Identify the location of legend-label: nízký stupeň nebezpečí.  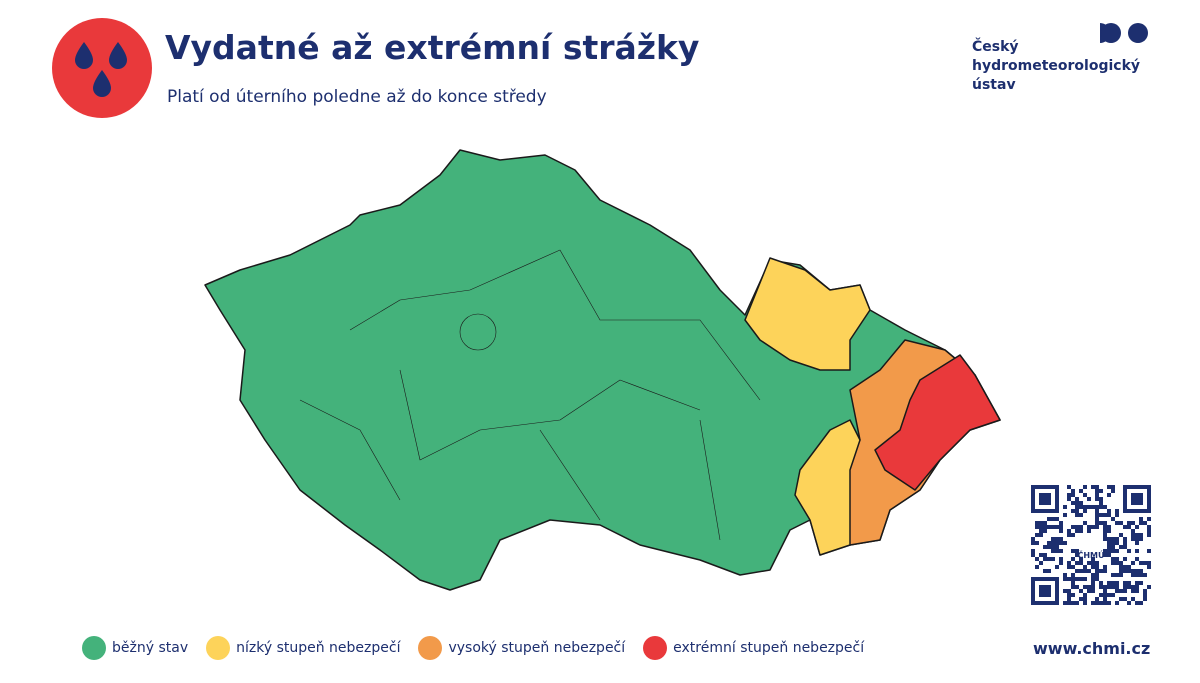
(318, 648).